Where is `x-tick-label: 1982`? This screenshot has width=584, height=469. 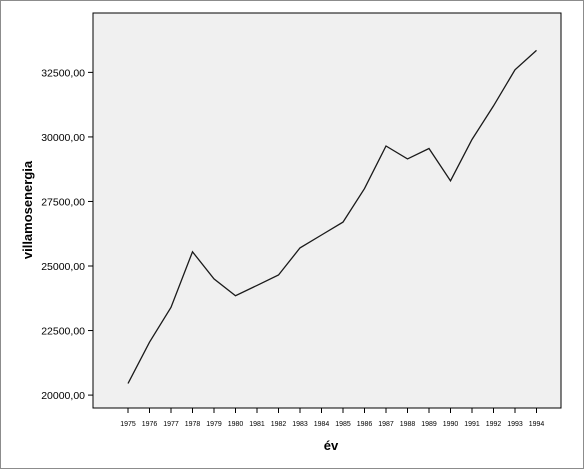
x-tick-label: 1982 is located at coordinates (279, 424).